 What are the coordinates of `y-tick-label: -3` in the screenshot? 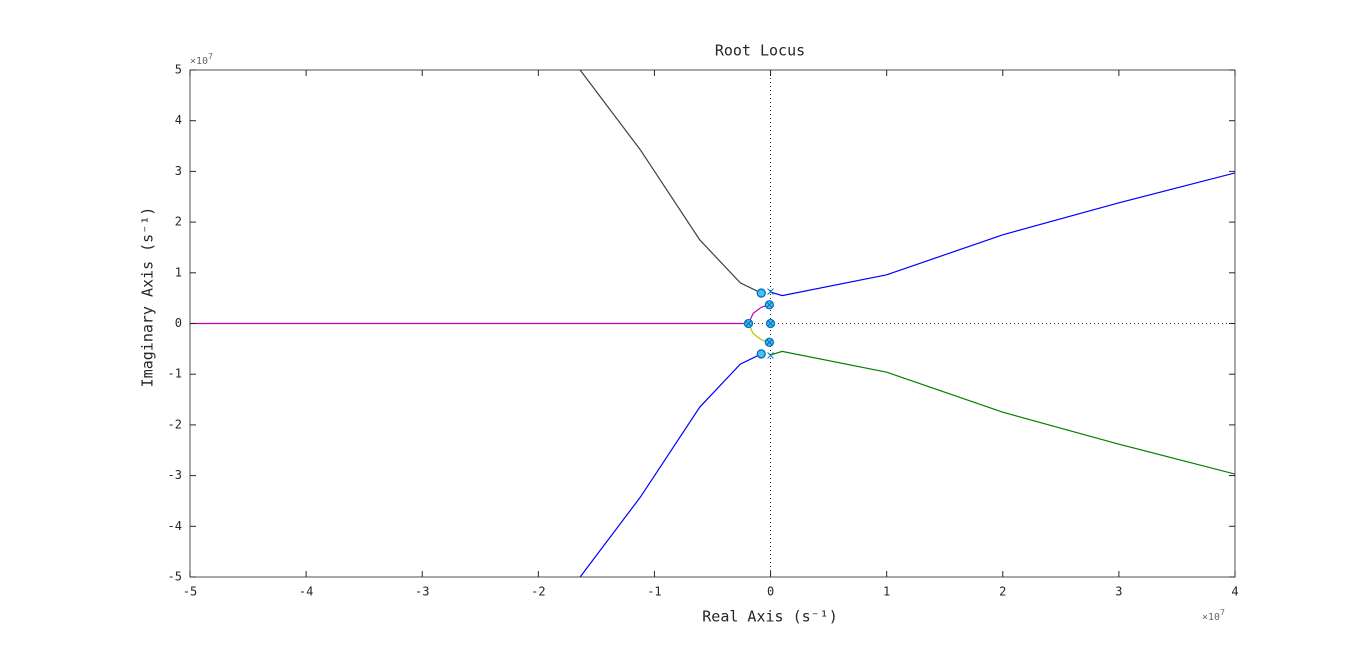 It's located at (175, 475).